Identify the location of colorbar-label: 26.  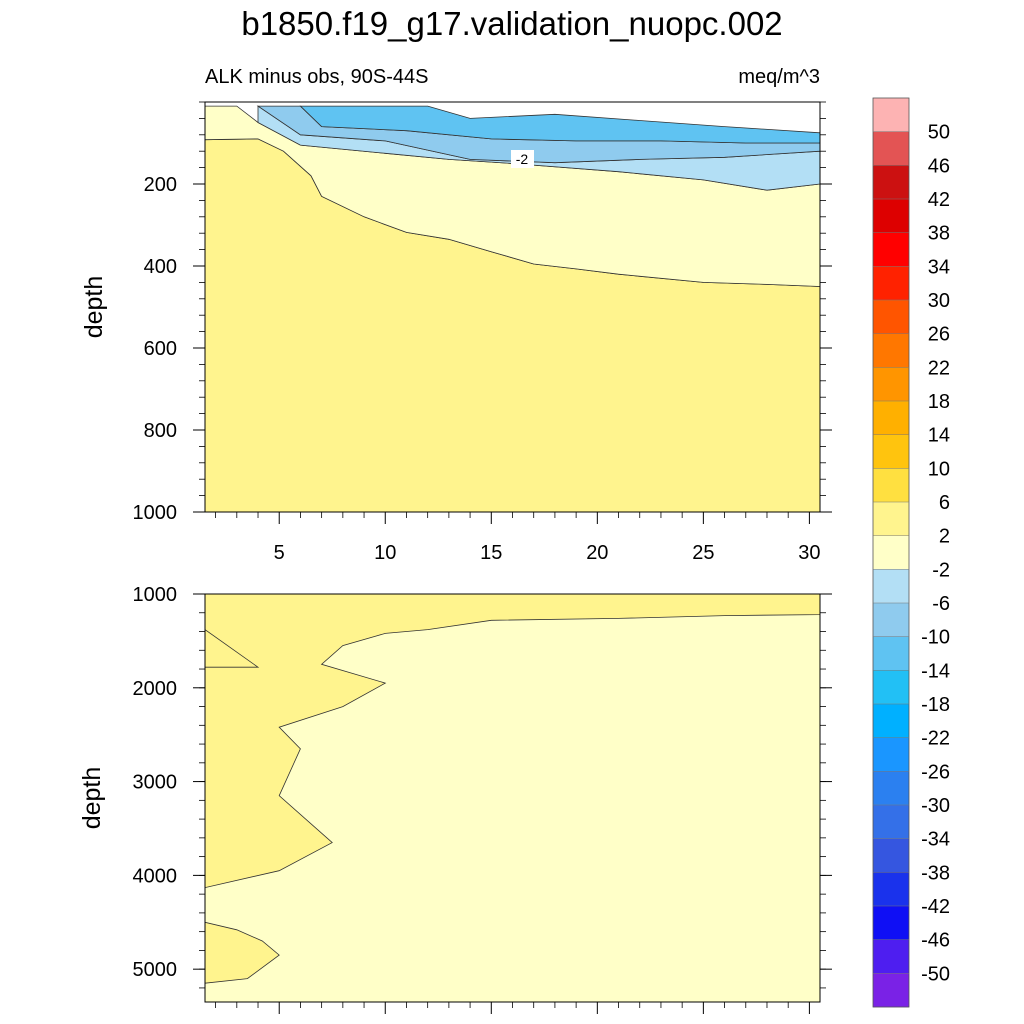
(939, 335).